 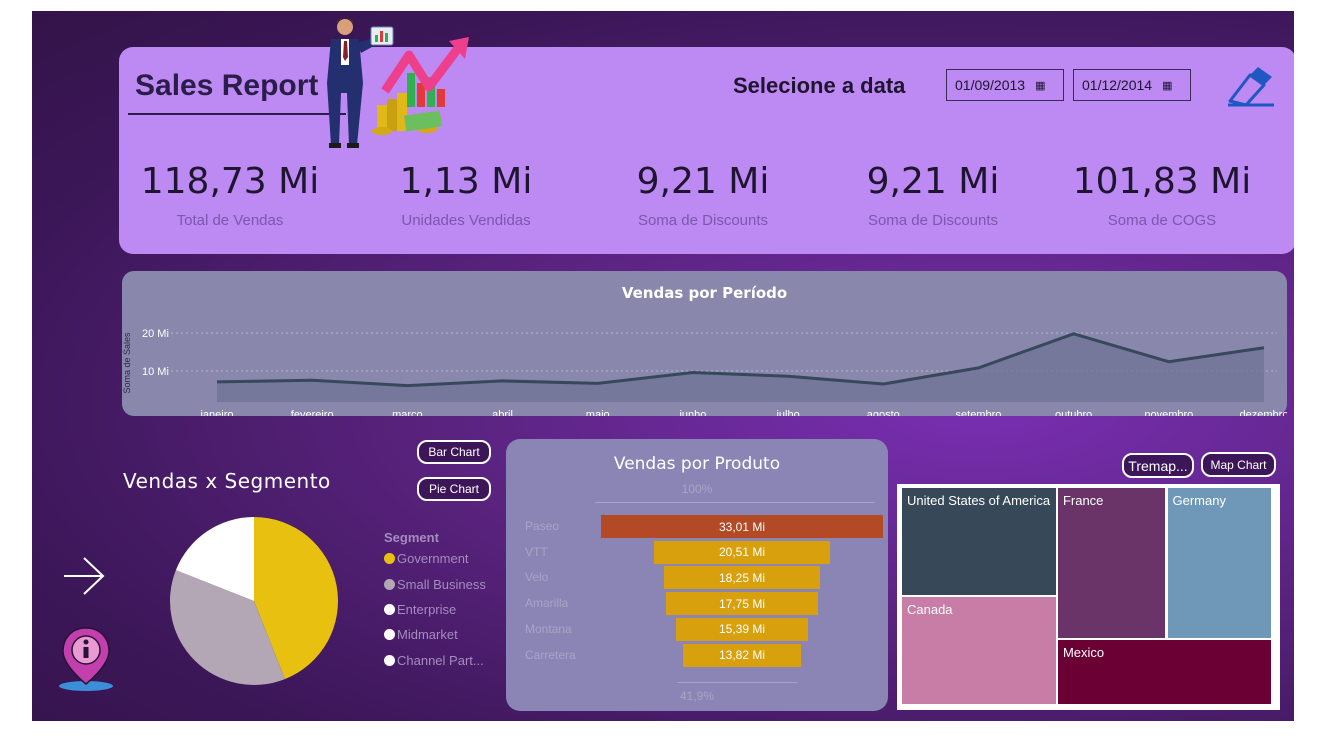 What do you see at coordinates (742, 629) in the screenshot?
I see `funnel-bar: 15,39 Mi` at bounding box center [742, 629].